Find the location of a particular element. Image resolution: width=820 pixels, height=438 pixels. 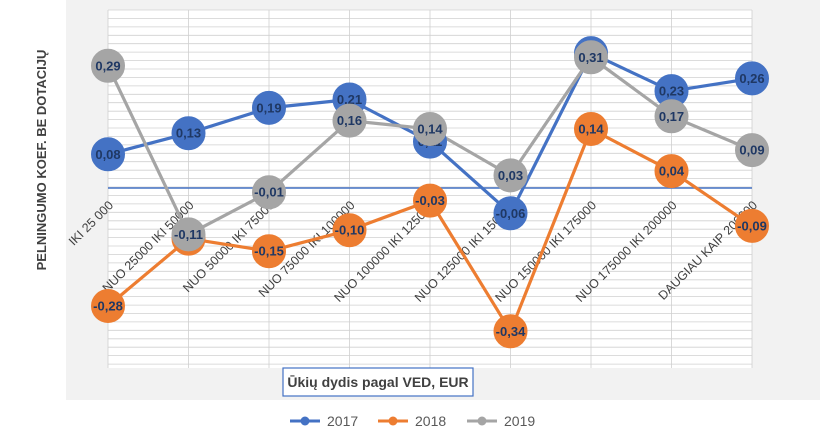

data-label-2019: 0,14 is located at coordinates (430, 129).